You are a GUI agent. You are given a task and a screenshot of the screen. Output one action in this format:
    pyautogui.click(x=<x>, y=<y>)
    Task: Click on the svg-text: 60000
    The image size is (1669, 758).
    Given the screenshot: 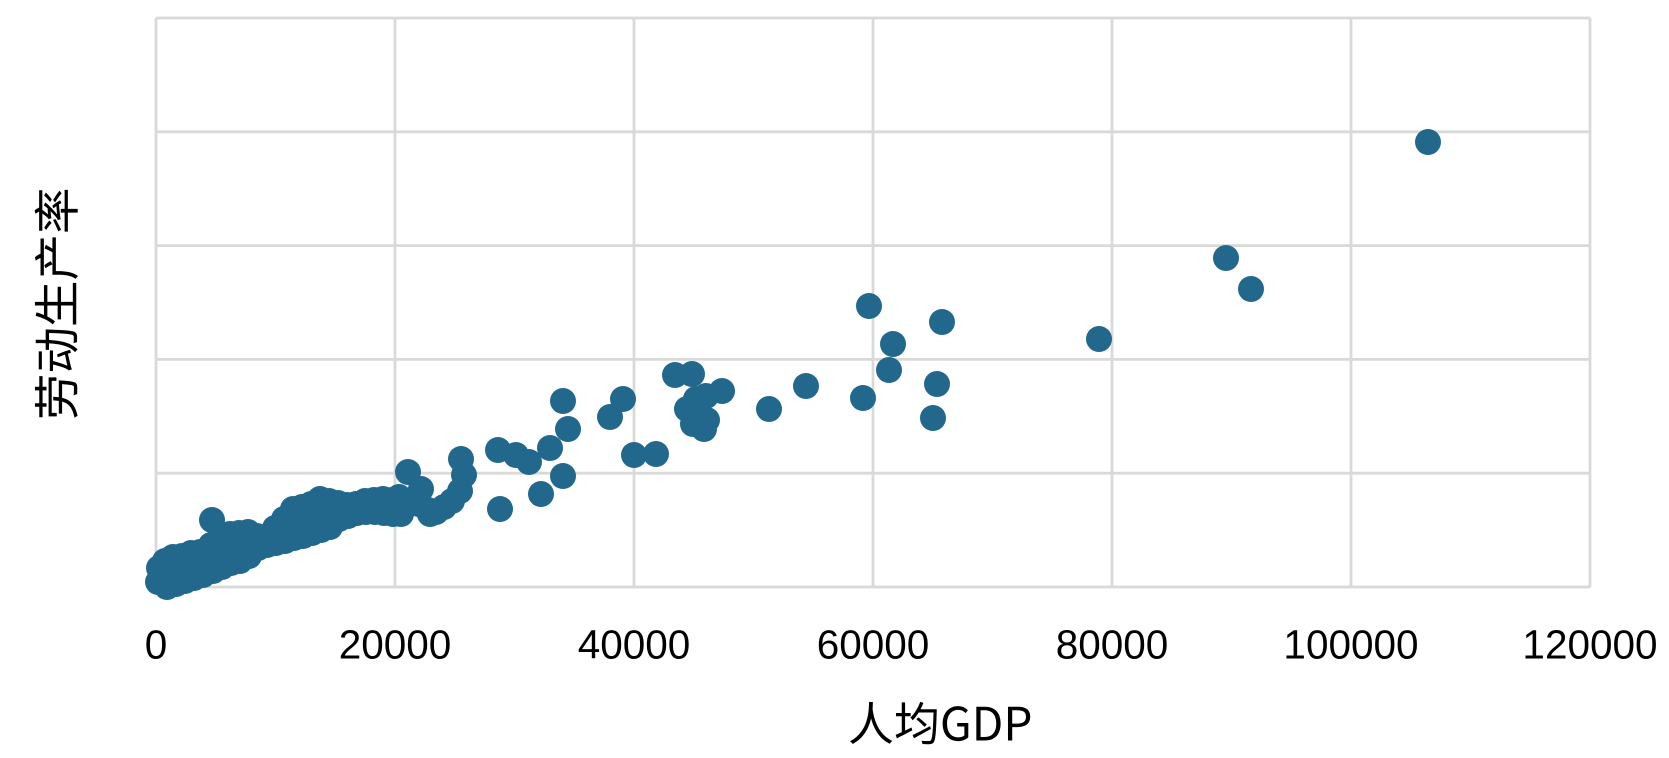 What is the action you would take?
    pyautogui.click(x=873, y=645)
    